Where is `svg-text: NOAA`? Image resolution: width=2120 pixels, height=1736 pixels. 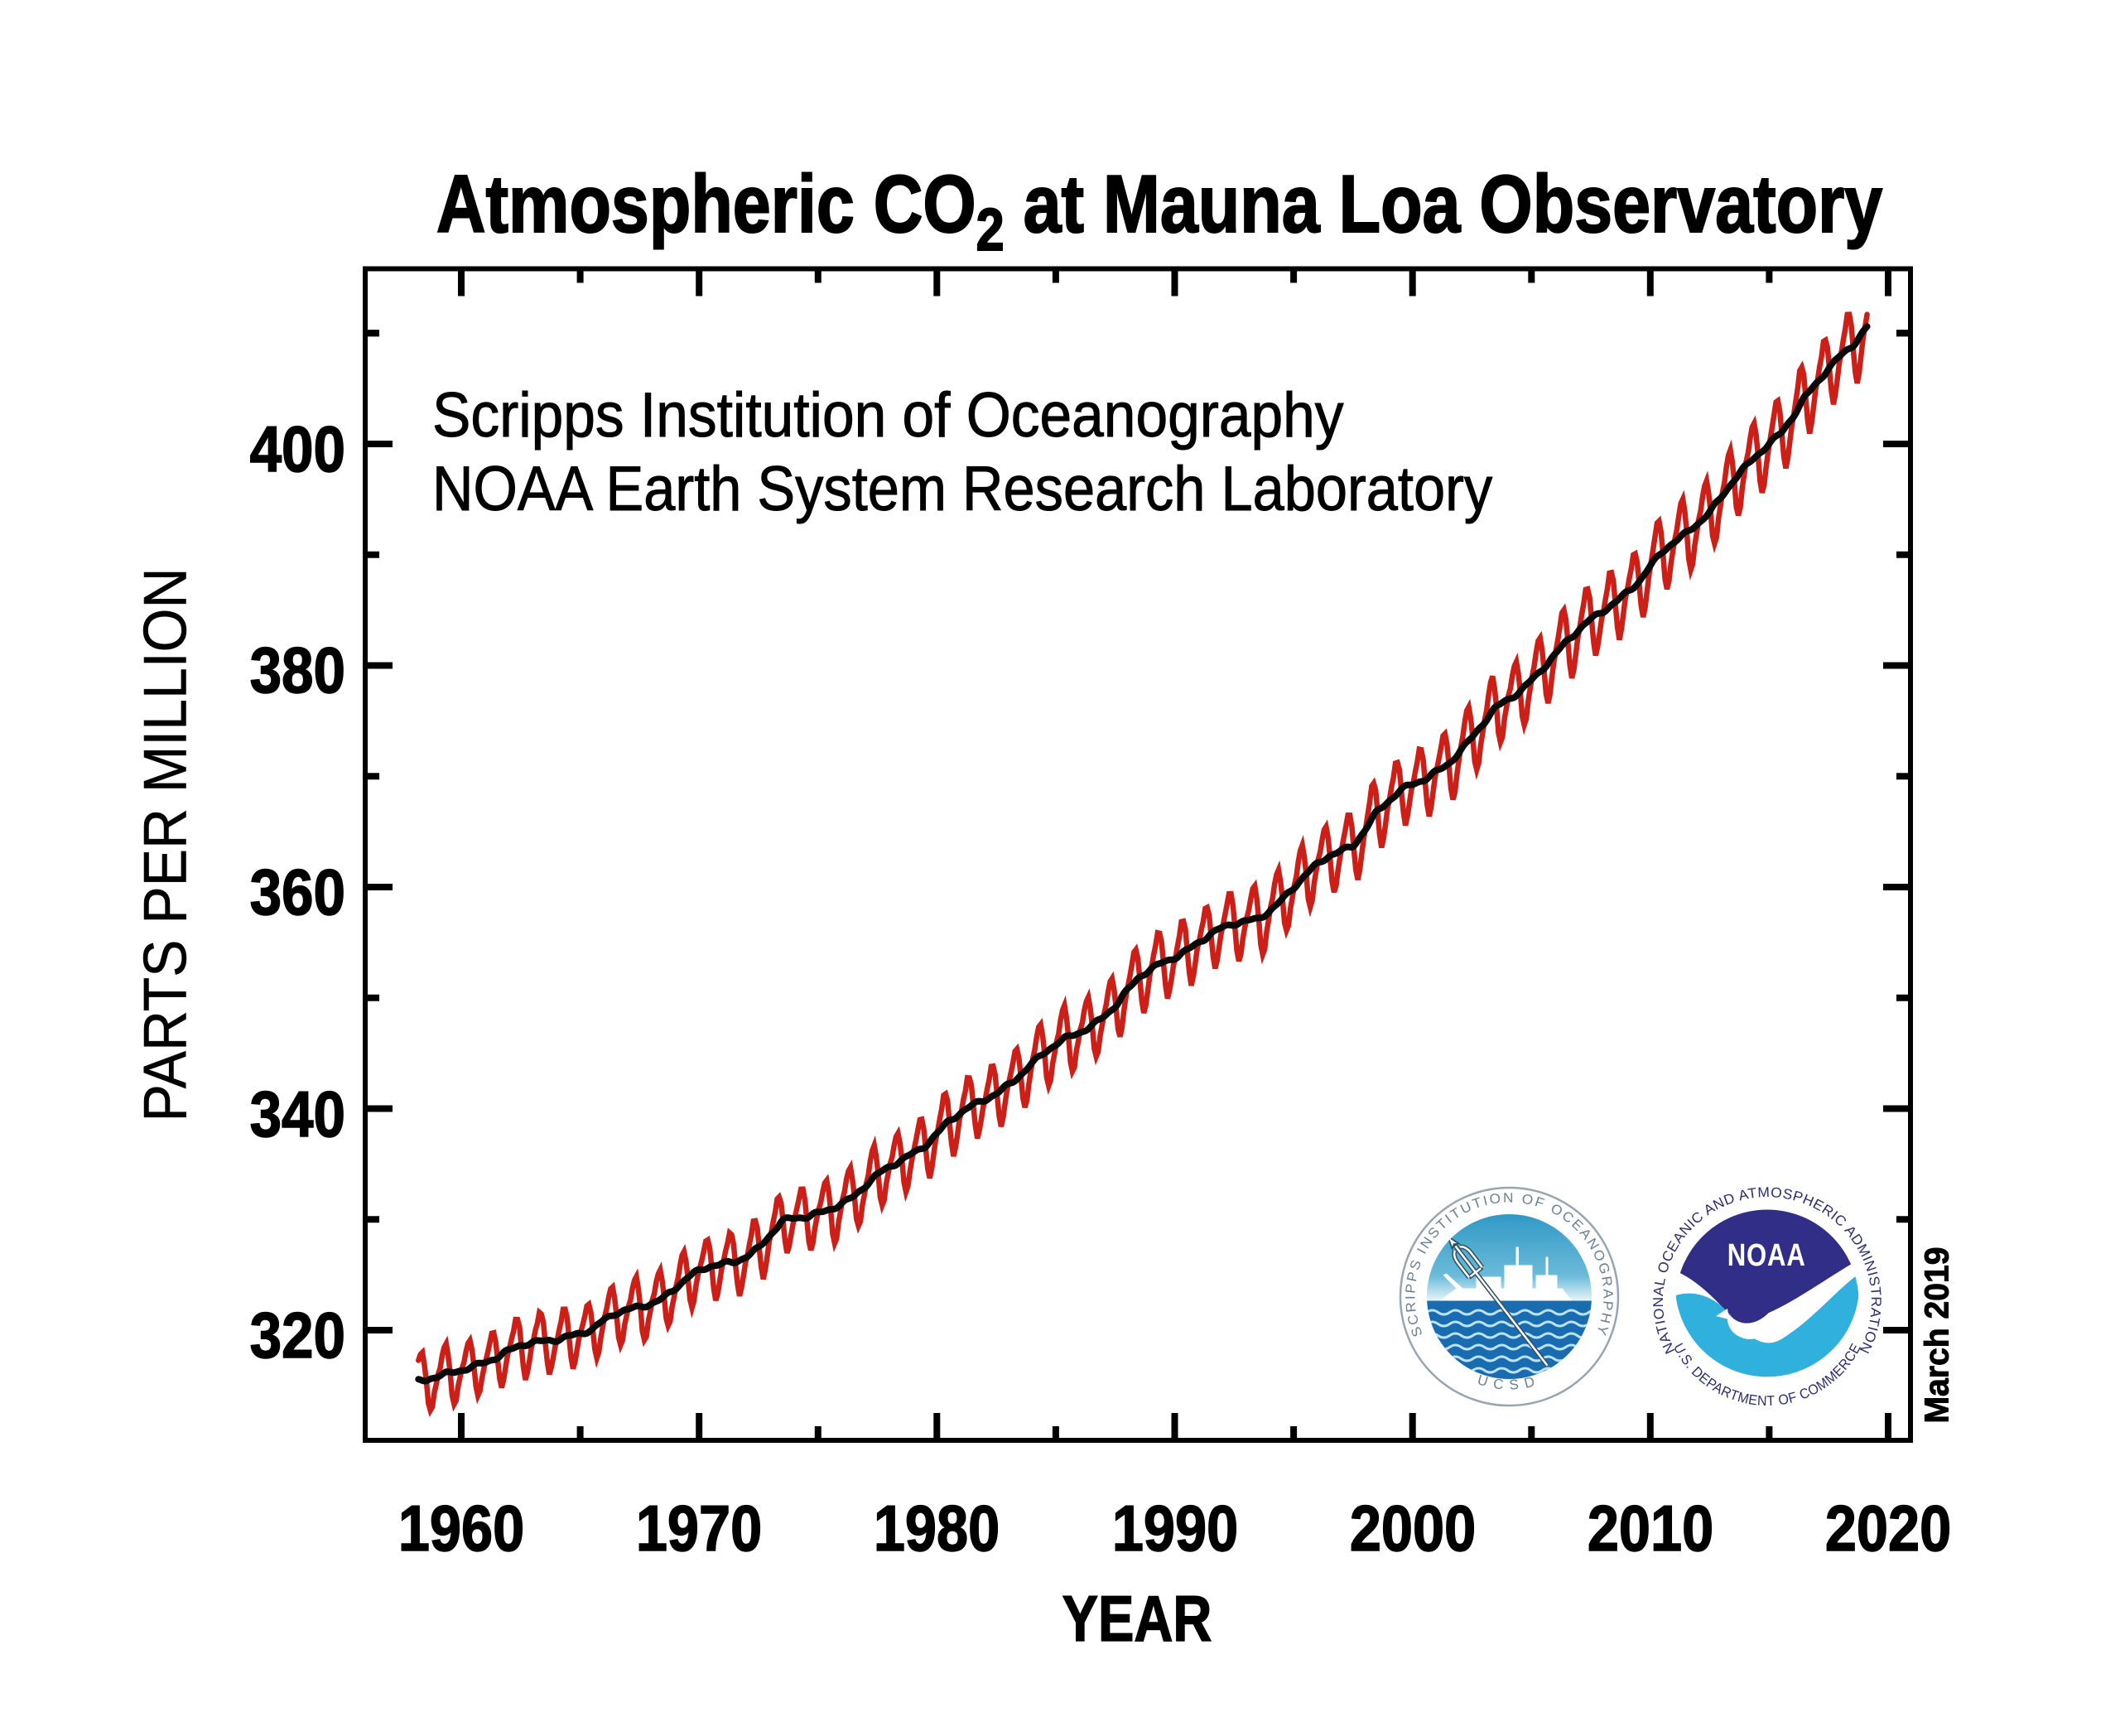 svg-text: NOAA is located at coordinates (1766, 1255).